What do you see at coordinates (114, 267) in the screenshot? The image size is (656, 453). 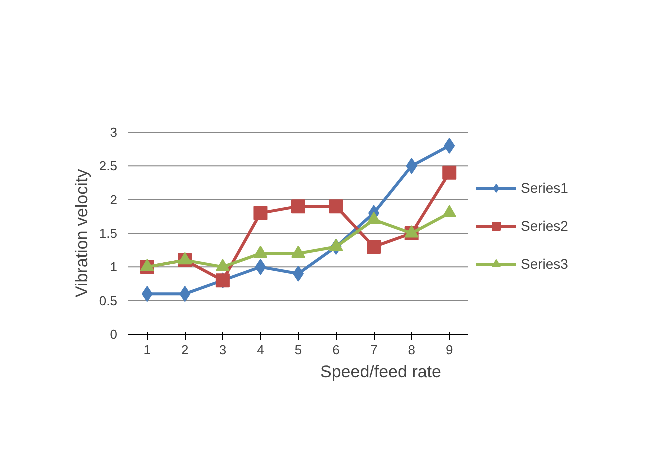 I see `y-tick-label: 1` at bounding box center [114, 267].